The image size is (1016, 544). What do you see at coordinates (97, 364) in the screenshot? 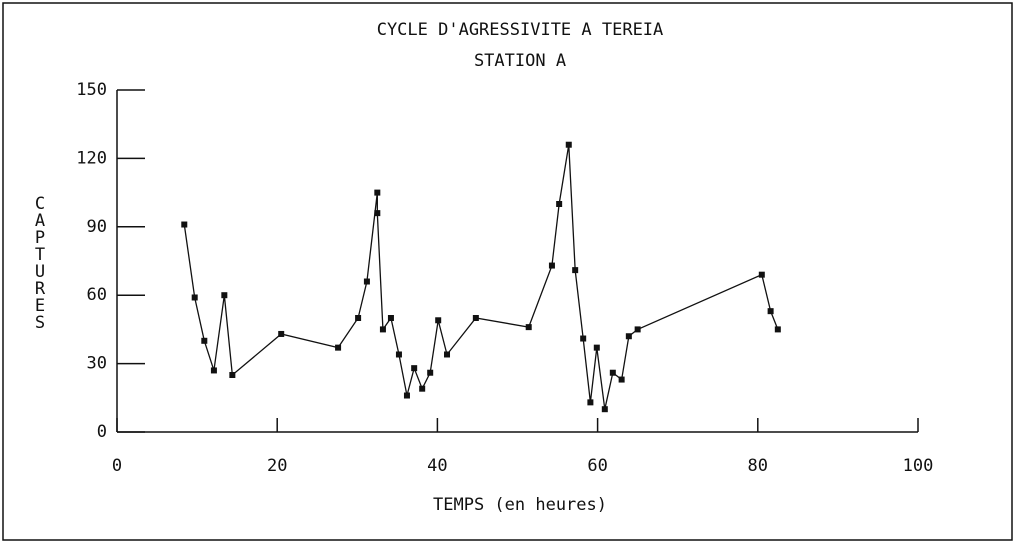
I see `y-tick-label: 30` at bounding box center [97, 364].